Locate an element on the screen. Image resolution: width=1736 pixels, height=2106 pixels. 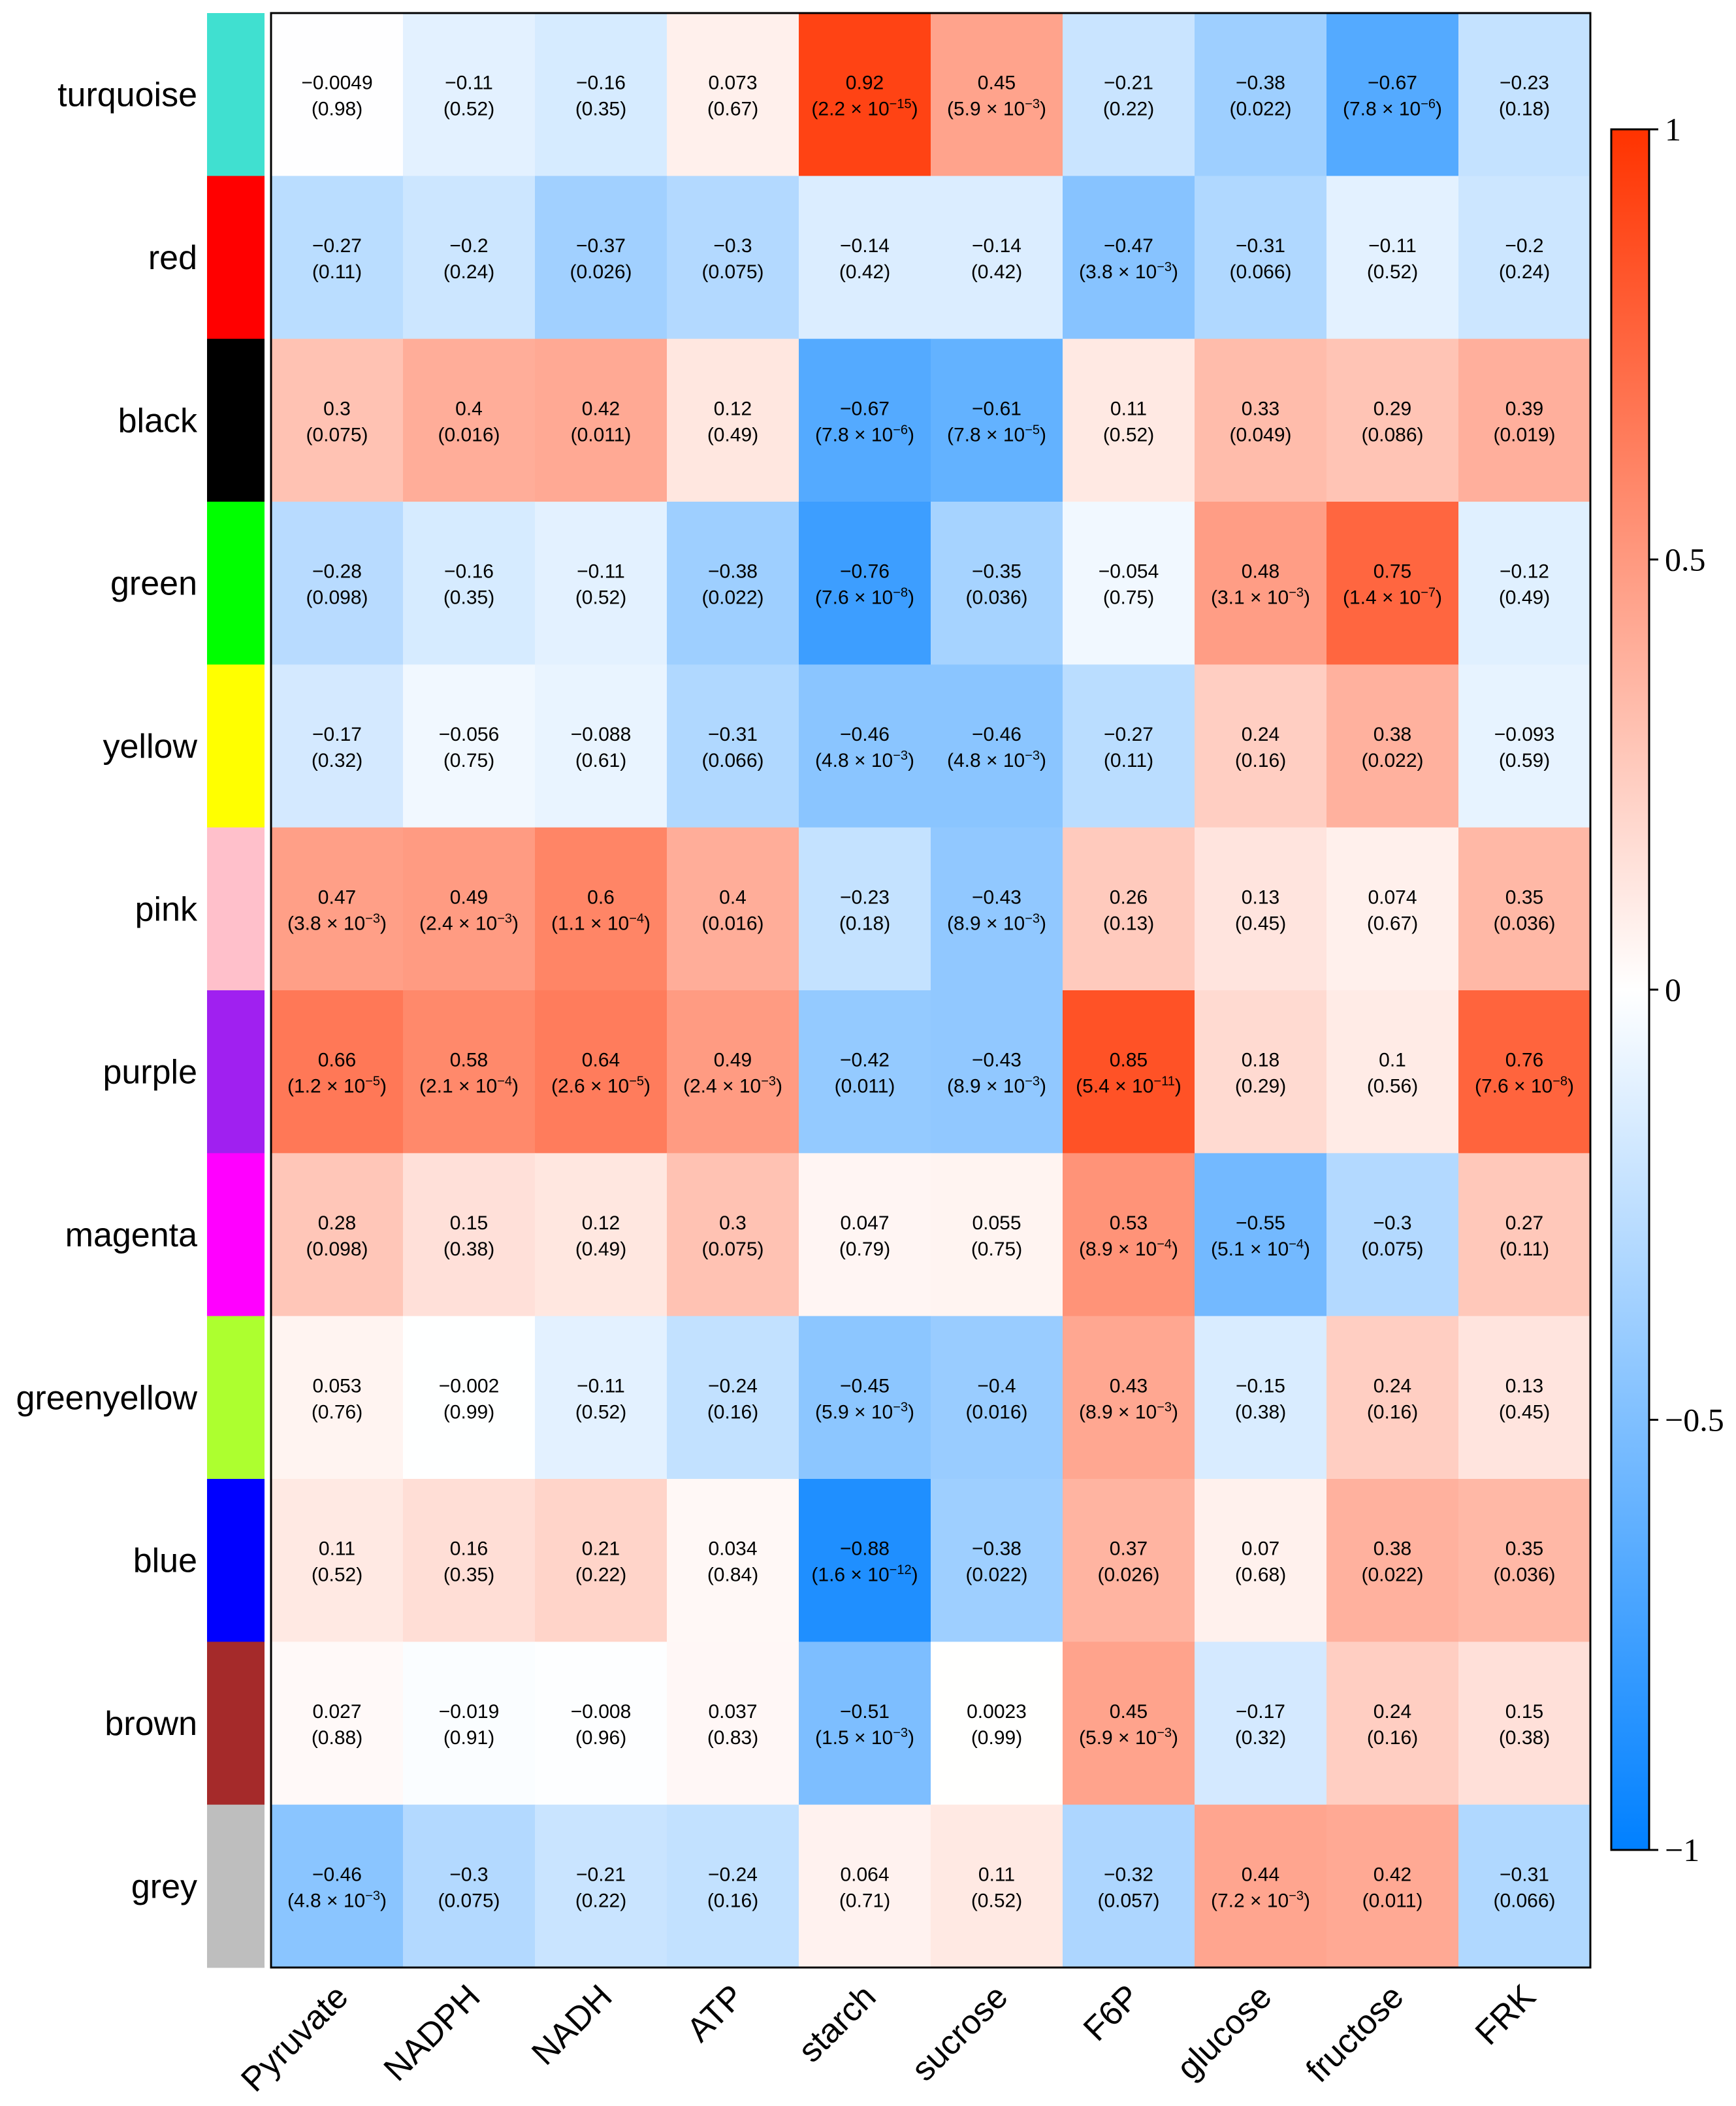
cell-pink-starch is located at coordinates (865, 909).